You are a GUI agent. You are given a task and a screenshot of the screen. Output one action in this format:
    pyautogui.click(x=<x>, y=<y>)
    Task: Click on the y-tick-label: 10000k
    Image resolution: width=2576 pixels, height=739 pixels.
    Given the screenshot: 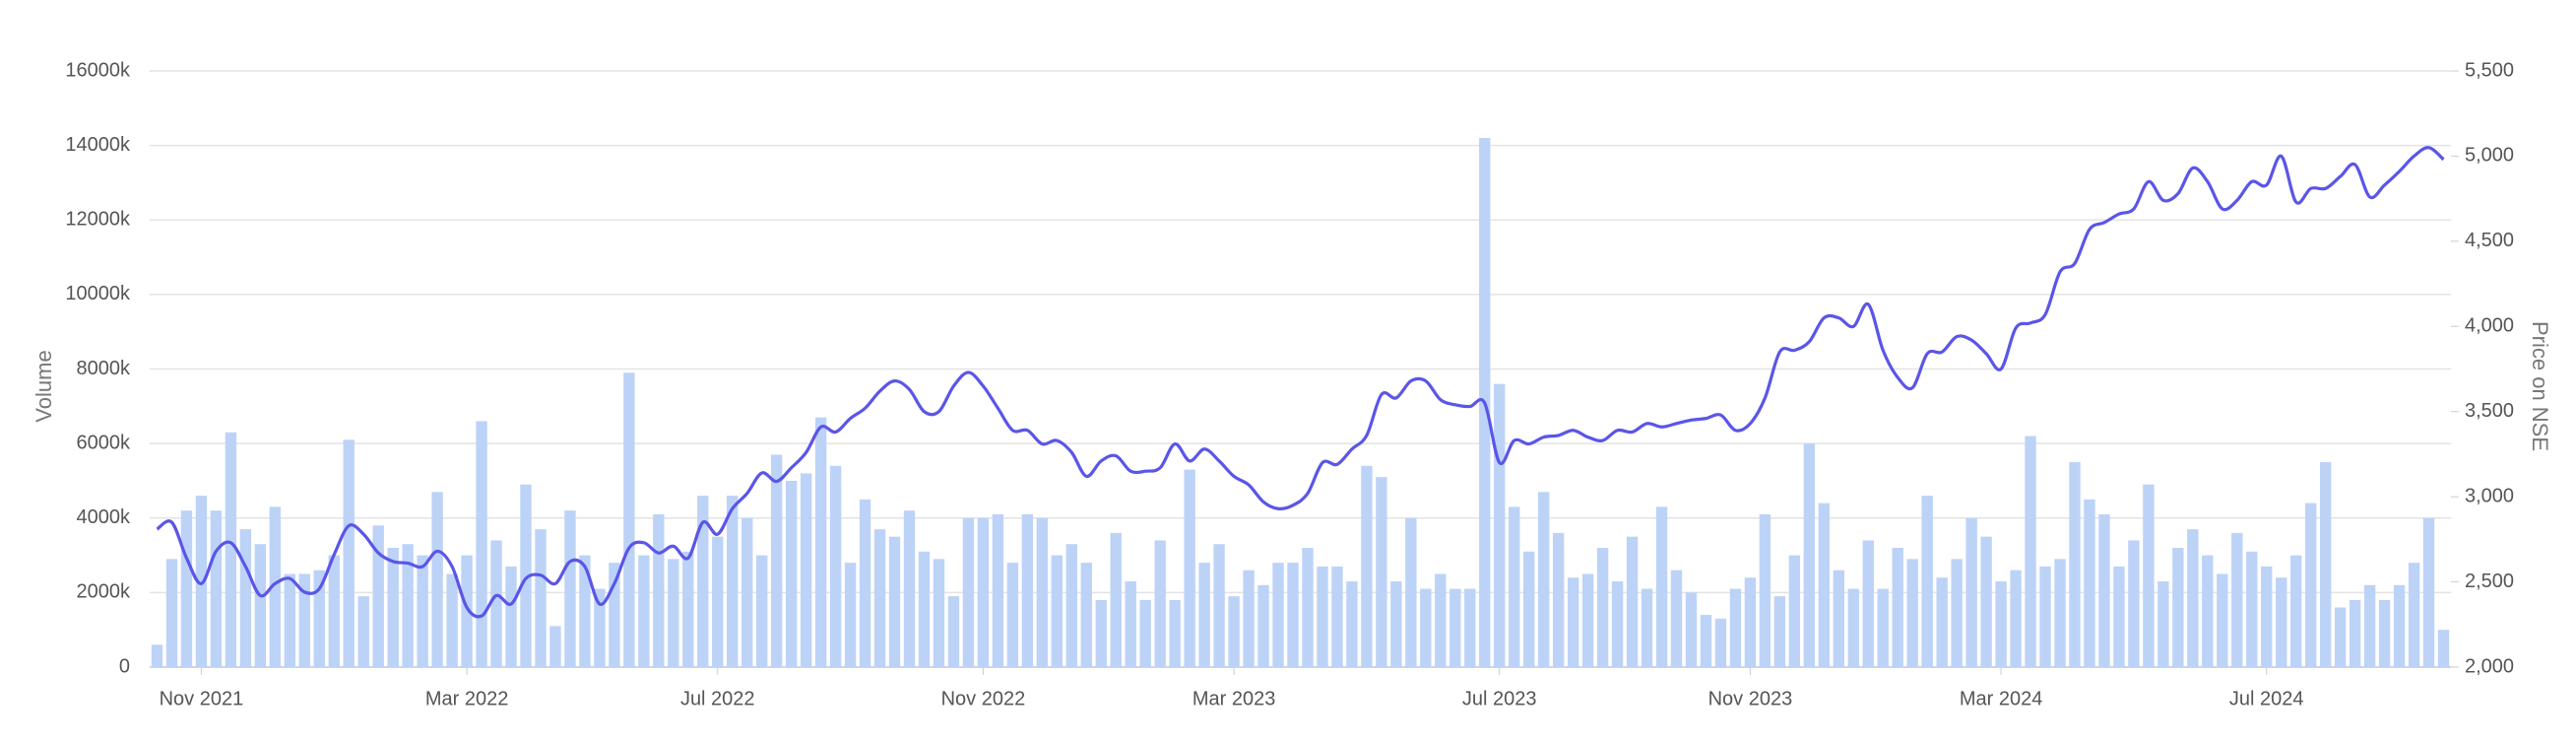 What is the action you would take?
    pyautogui.click(x=98, y=293)
    